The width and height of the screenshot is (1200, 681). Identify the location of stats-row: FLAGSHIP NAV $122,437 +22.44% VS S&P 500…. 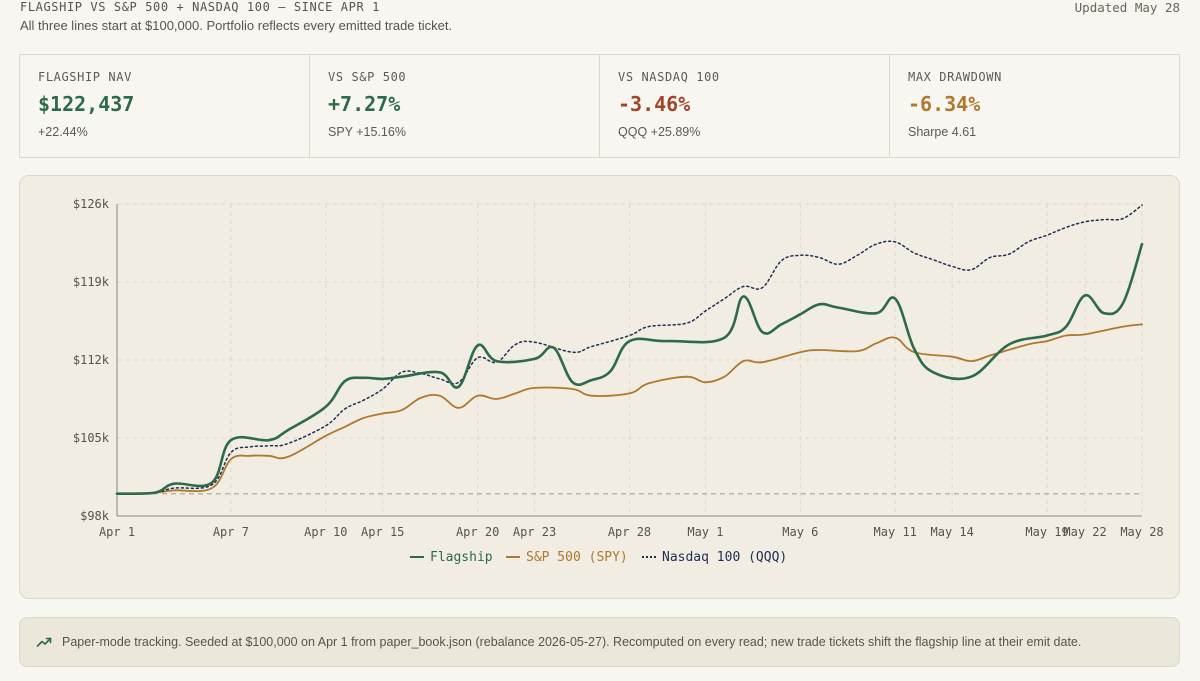
(599, 106).